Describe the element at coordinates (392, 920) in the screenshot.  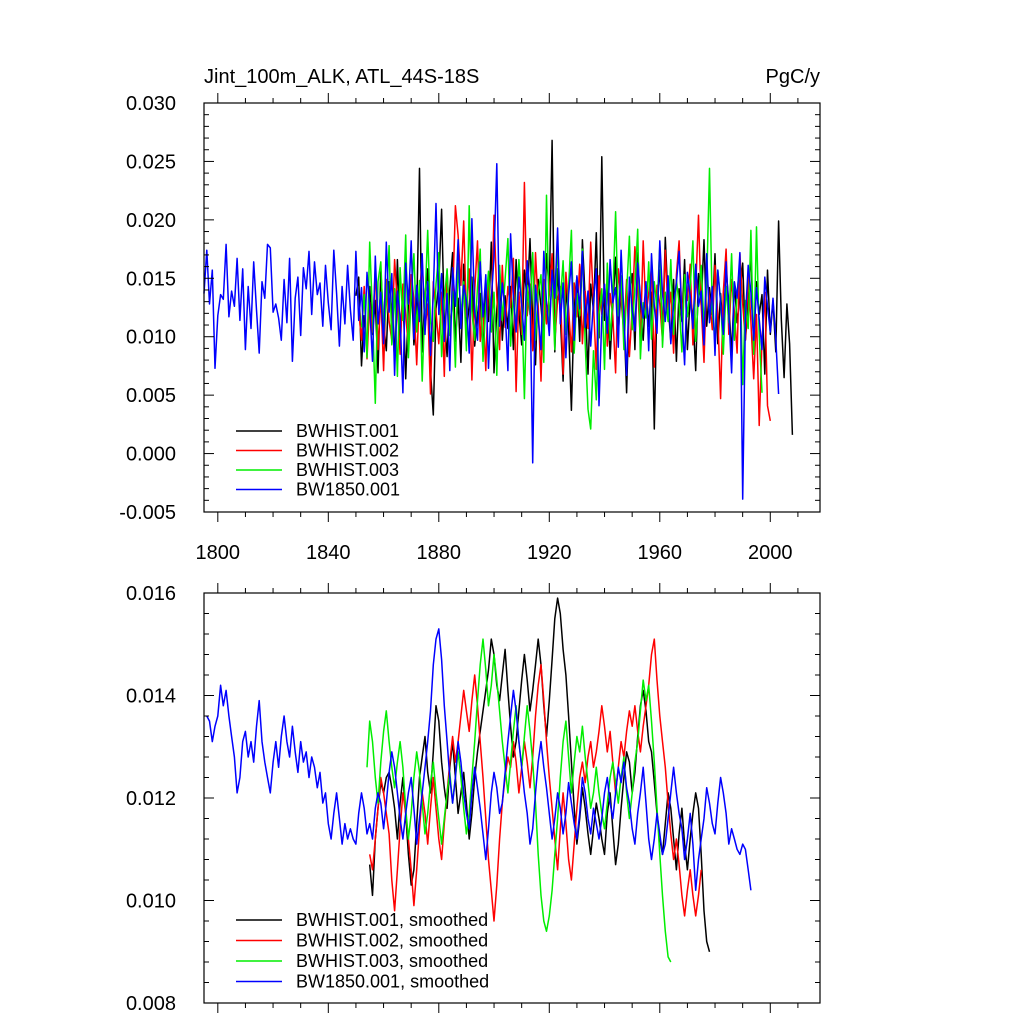
I see `legend-label: BWHIST.001, smoothed` at that location.